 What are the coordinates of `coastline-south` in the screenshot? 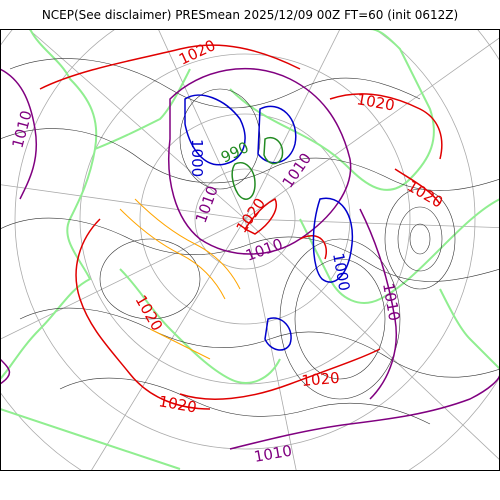 It's located at (90, 439).